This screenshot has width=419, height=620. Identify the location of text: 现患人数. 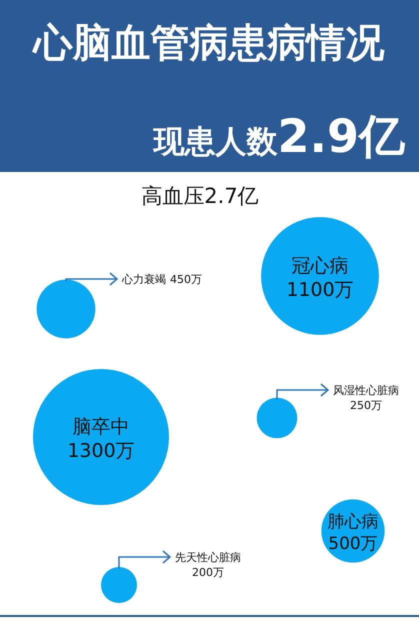
(216, 142).